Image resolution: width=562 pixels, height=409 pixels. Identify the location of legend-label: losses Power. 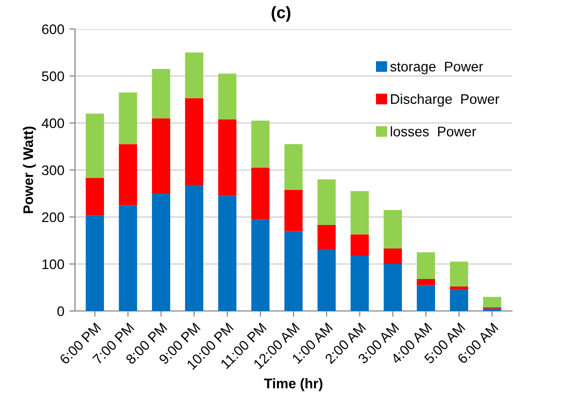
(433, 131).